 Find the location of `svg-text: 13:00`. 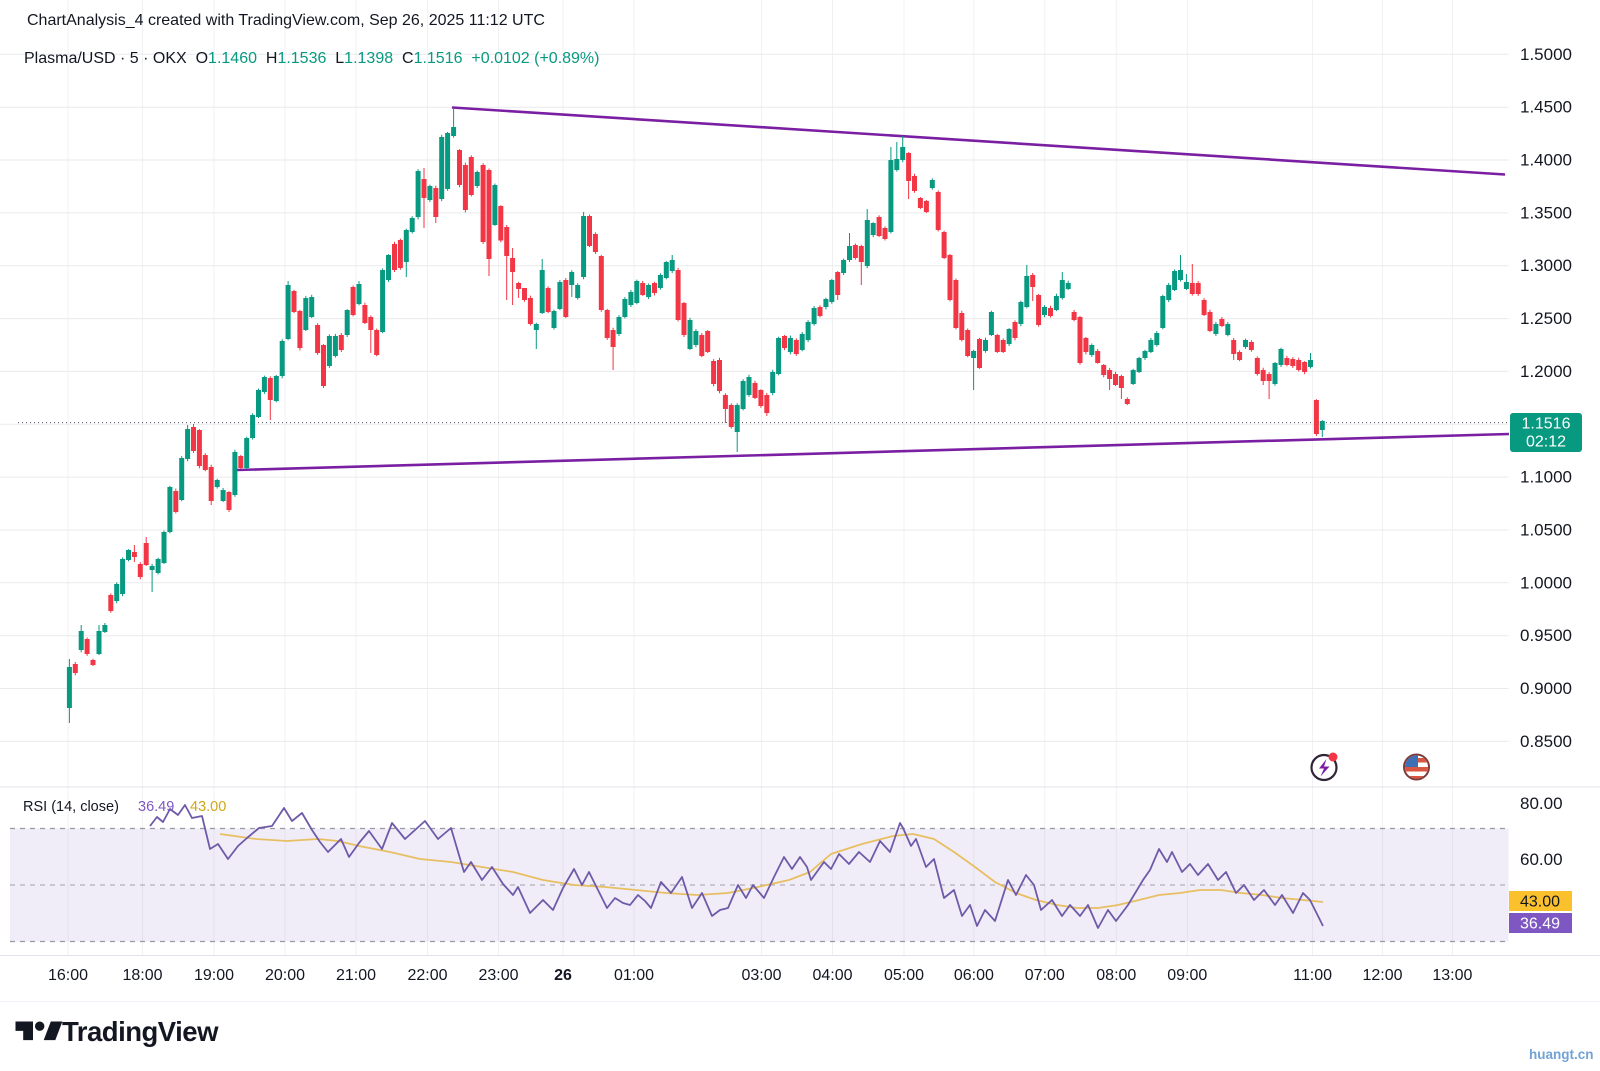

svg-text: 13:00 is located at coordinates (1452, 975).